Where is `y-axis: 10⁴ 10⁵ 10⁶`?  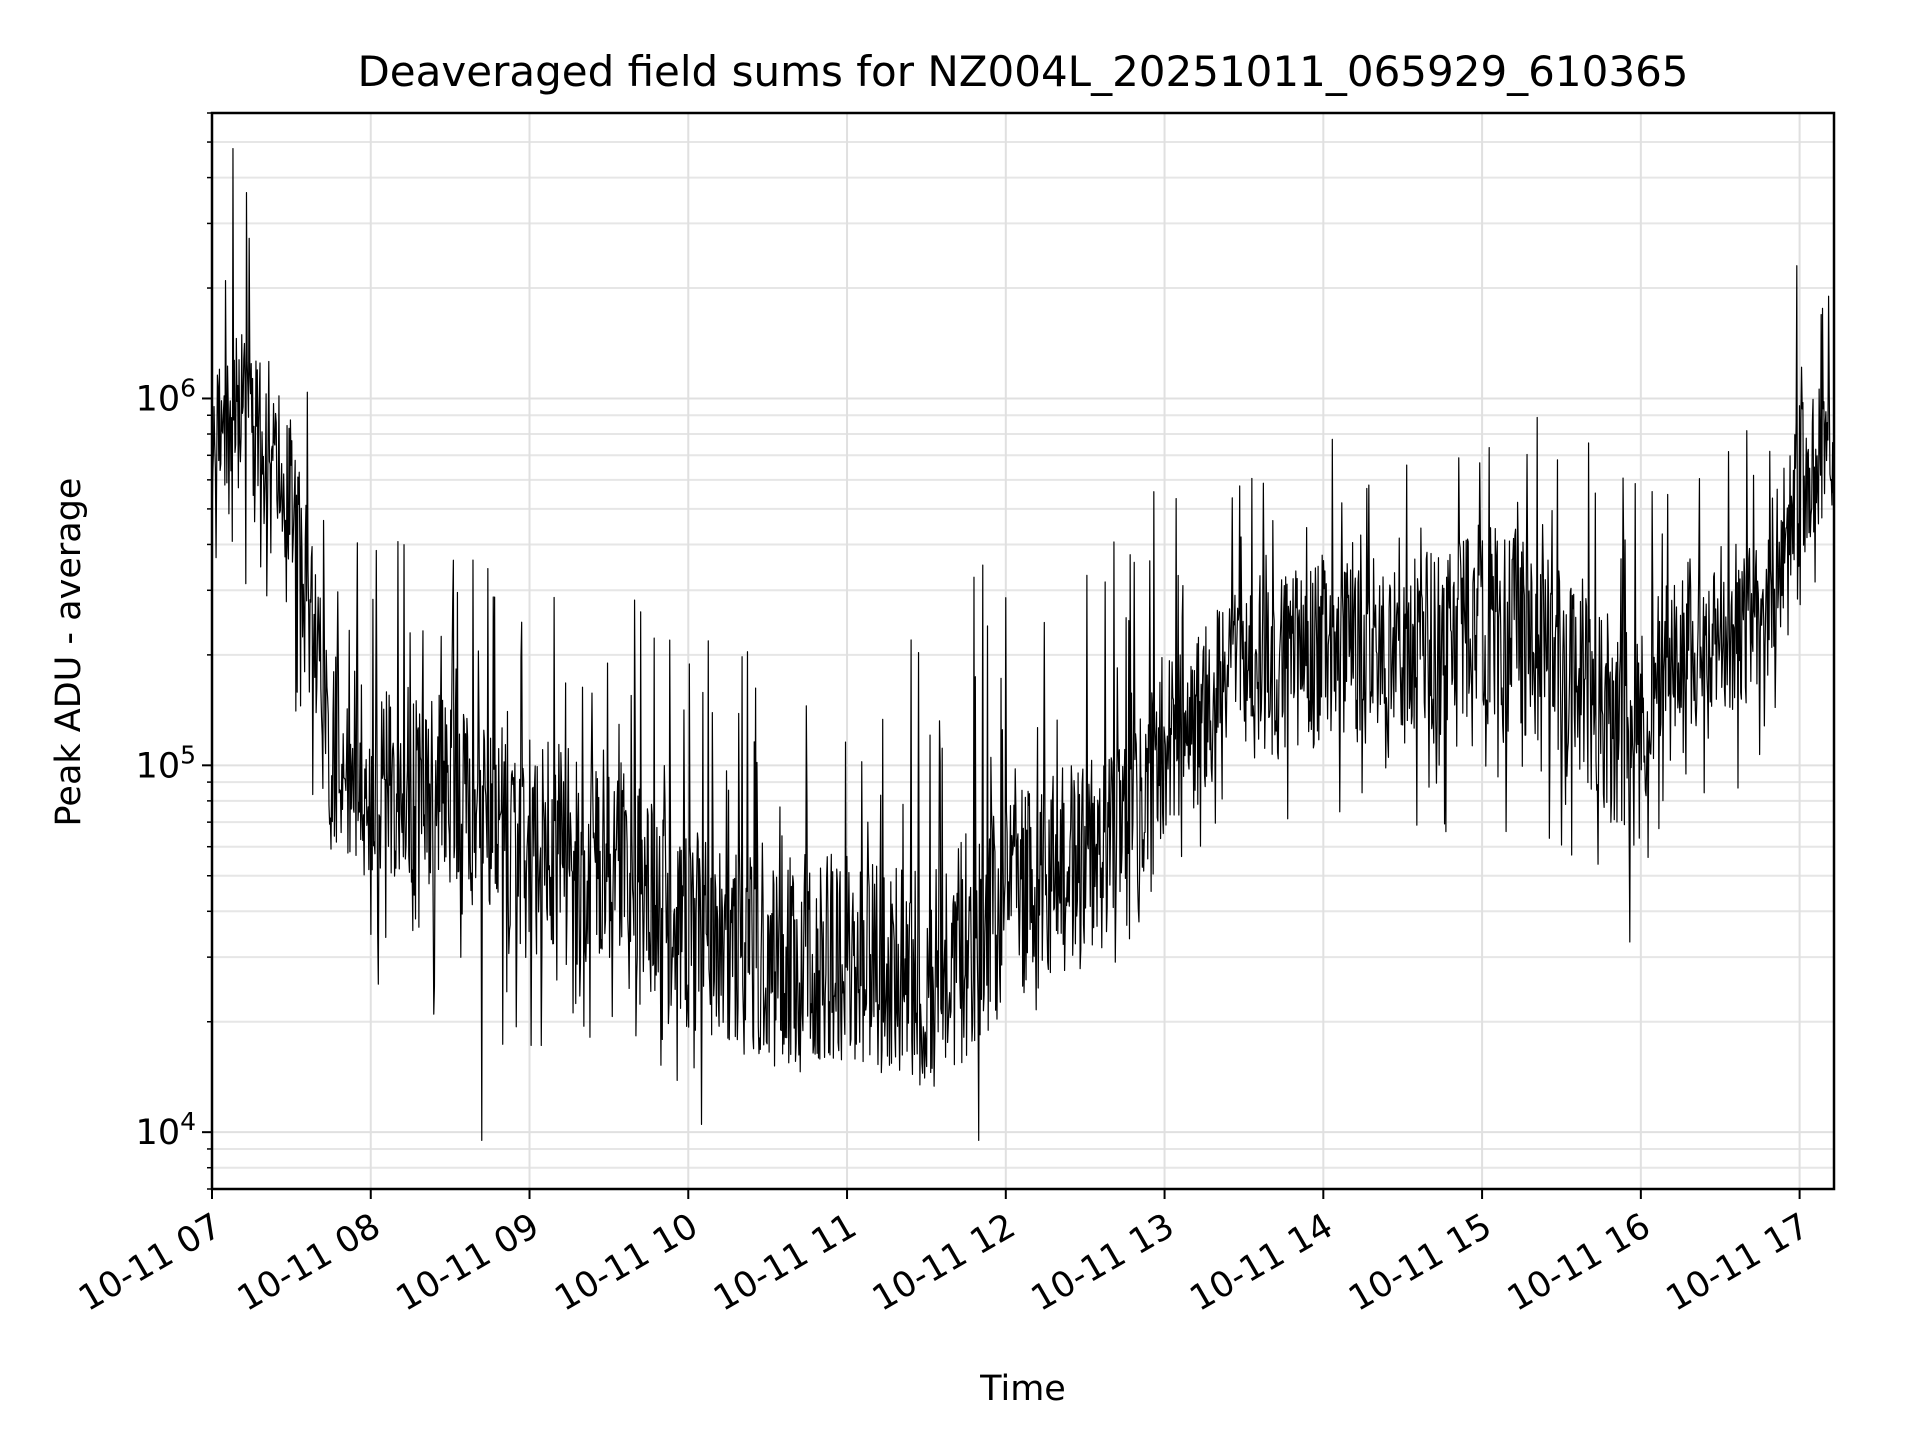 y-axis: 10⁴ 10⁵ 10⁶ is located at coordinates (174, 651).